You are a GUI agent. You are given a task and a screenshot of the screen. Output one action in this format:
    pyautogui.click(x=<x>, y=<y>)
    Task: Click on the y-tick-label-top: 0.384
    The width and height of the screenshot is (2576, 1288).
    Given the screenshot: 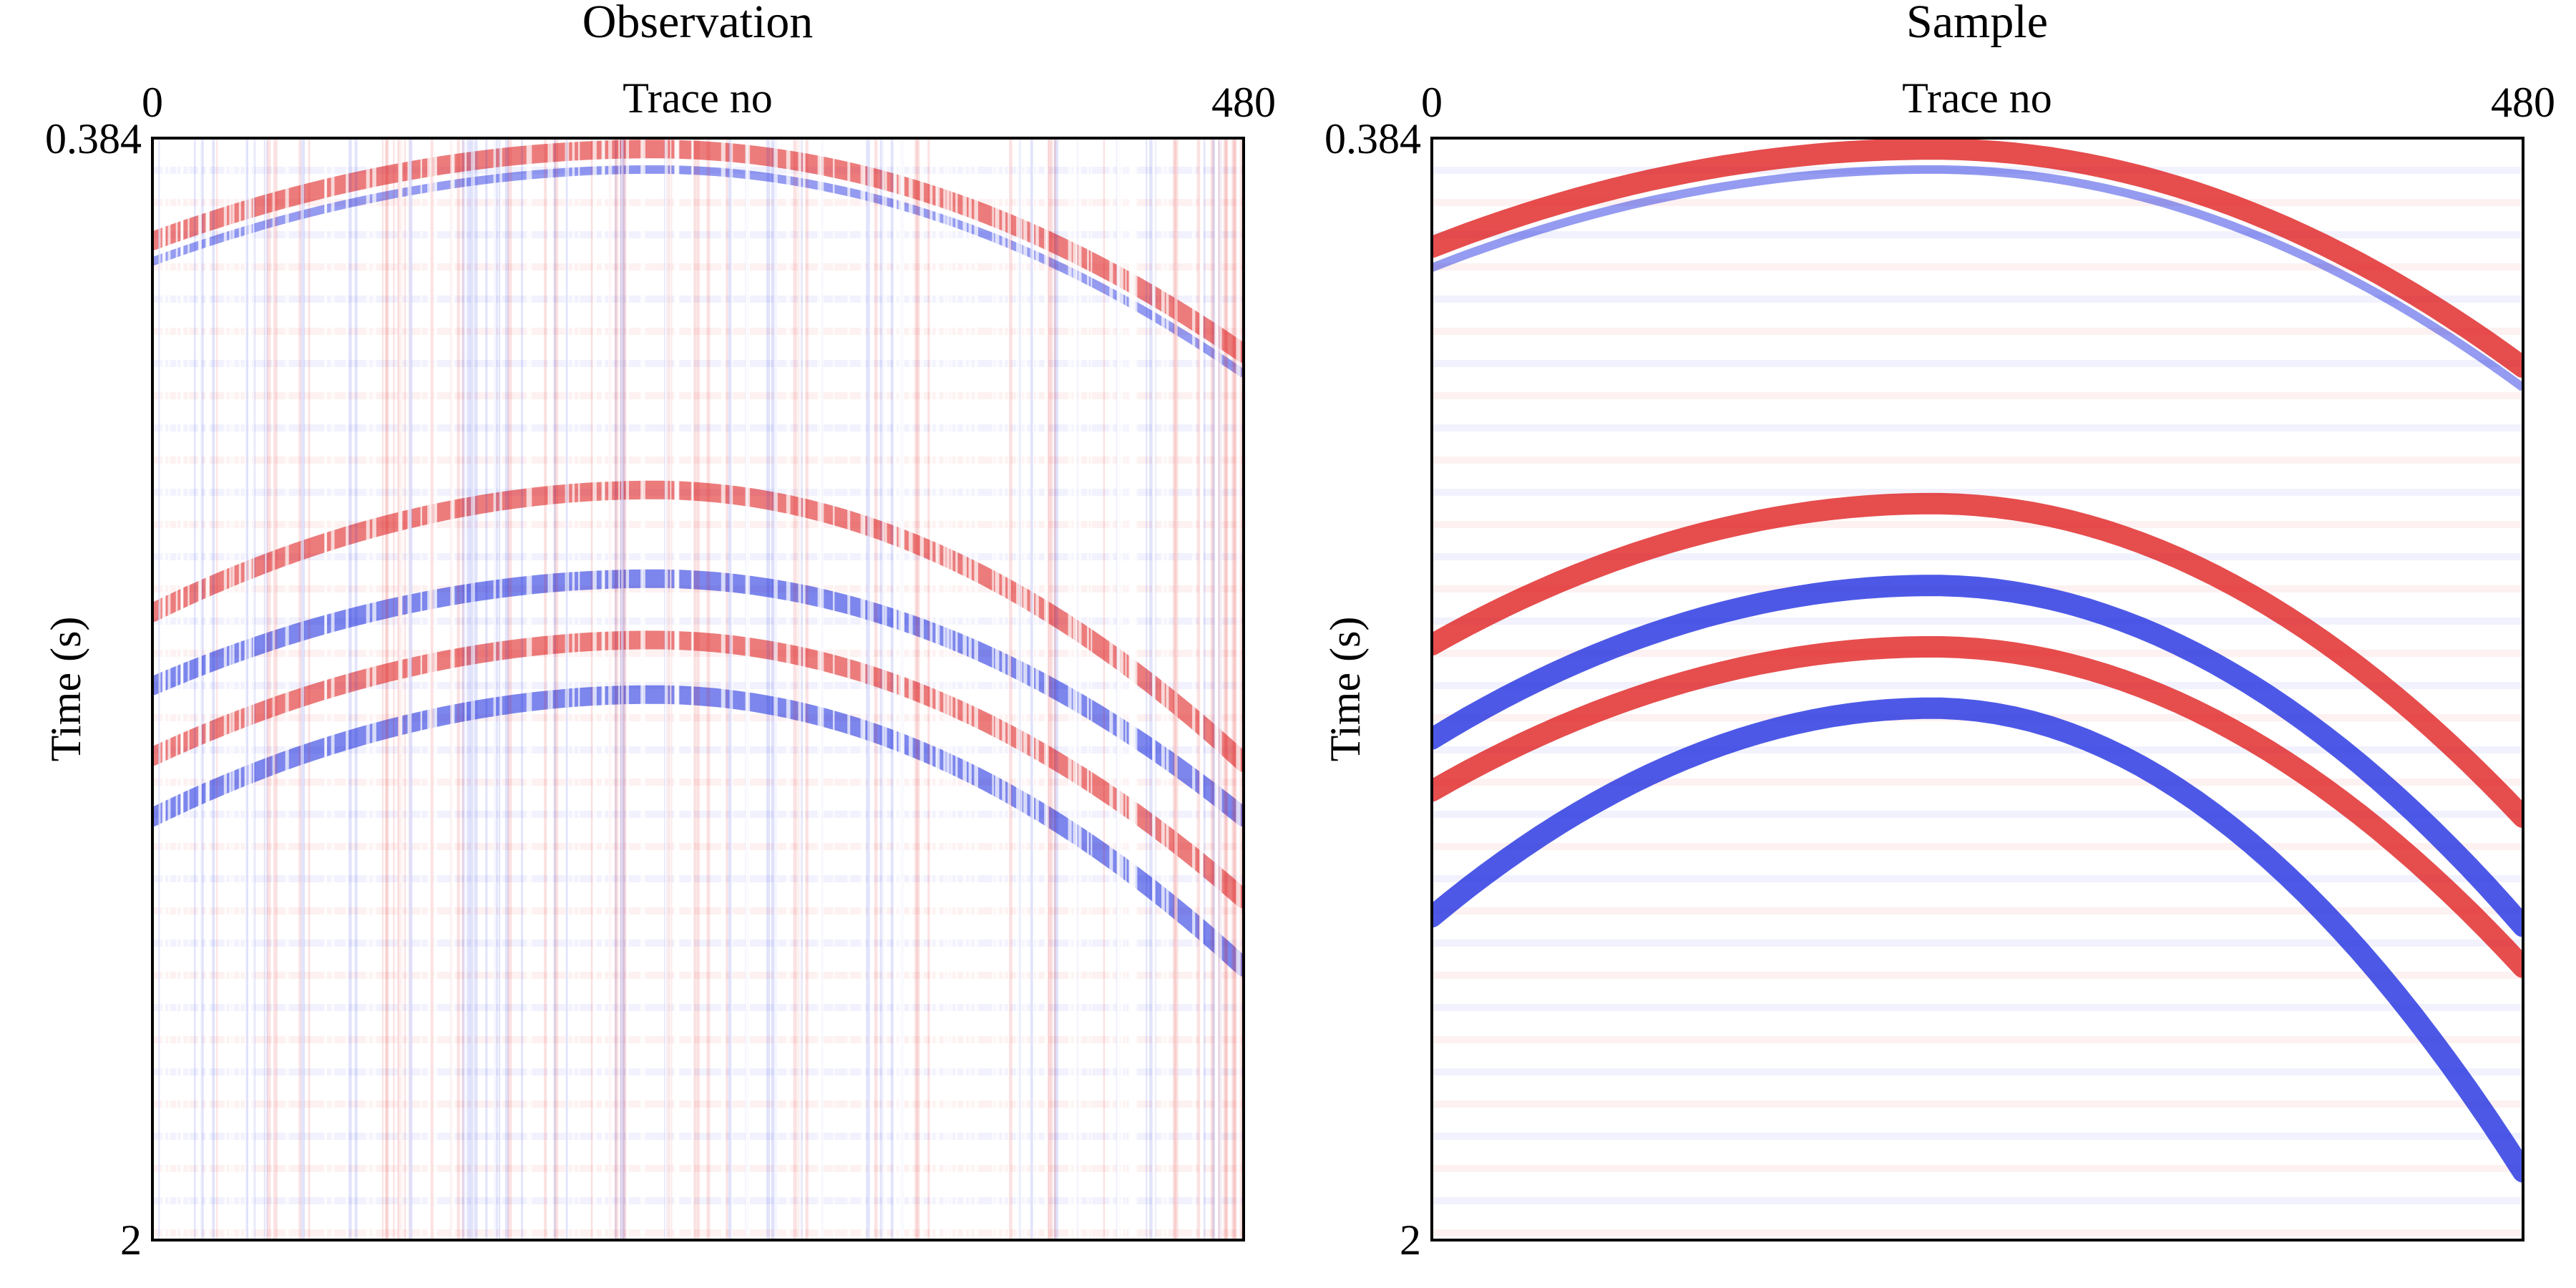 What is the action you would take?
    pyautogui.click(x=93, y=138)
    